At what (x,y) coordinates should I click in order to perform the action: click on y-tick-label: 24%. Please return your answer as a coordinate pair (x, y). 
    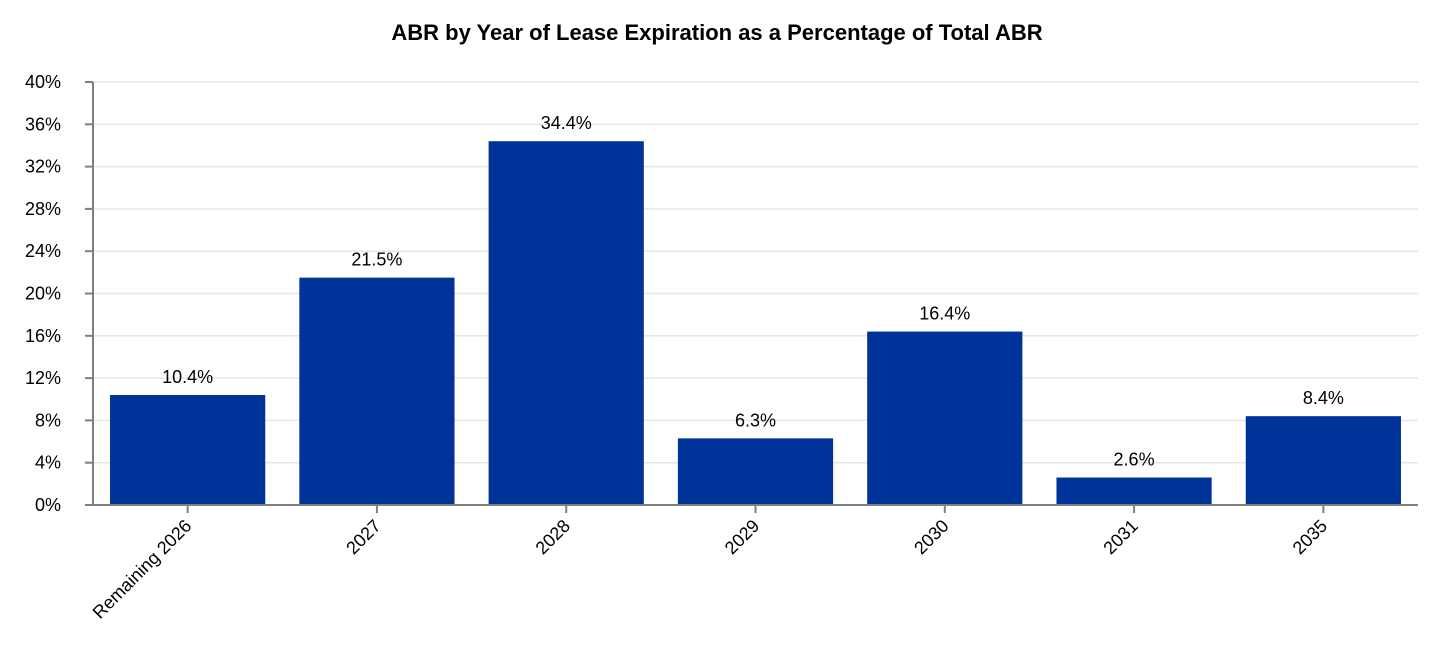
    Looking at the image, I should click on (43, 251).